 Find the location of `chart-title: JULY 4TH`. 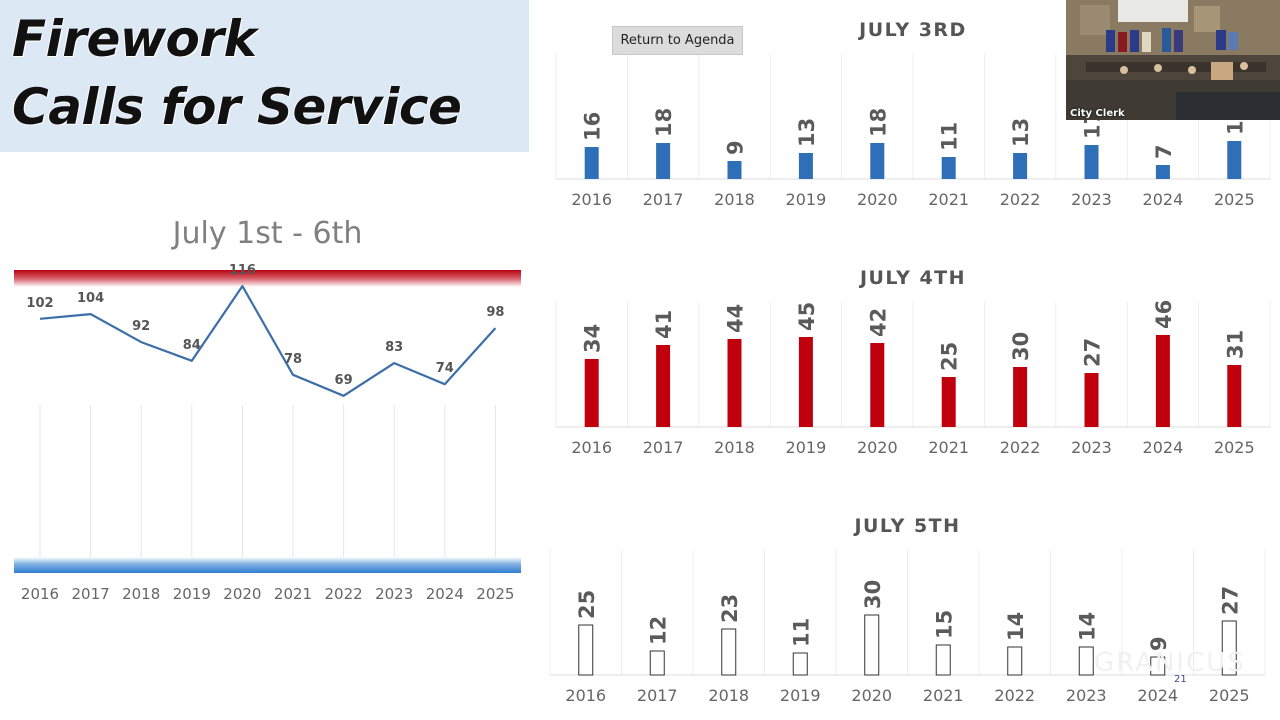

chart-title: JULY 4TH is located at coordinates (912, 278).